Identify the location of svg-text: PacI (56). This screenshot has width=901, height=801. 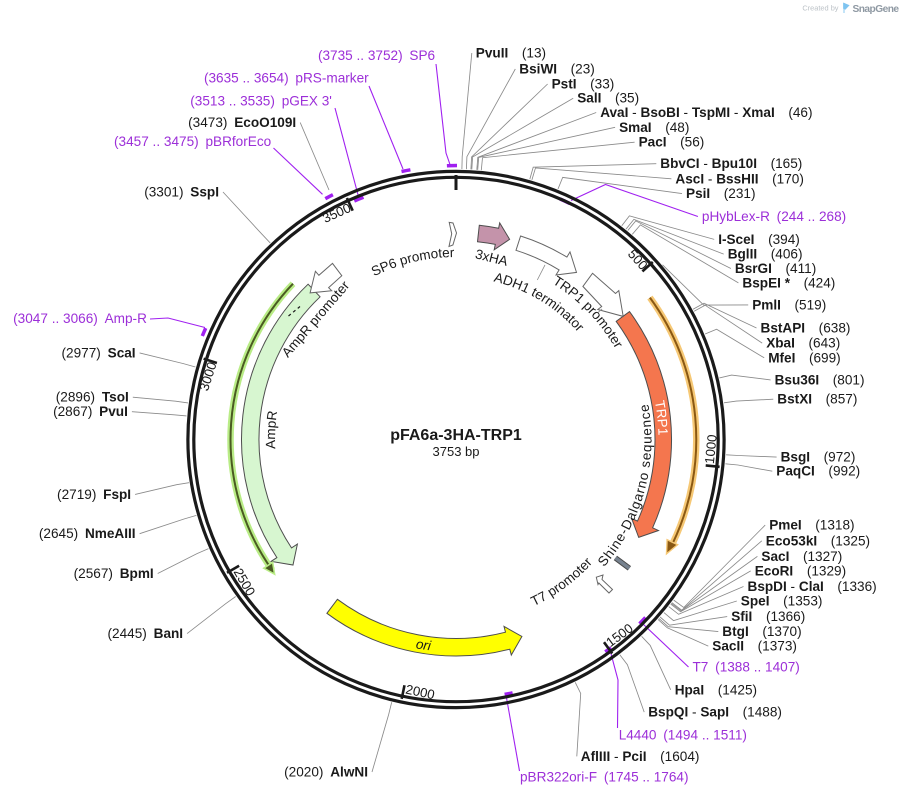
(672, 142).